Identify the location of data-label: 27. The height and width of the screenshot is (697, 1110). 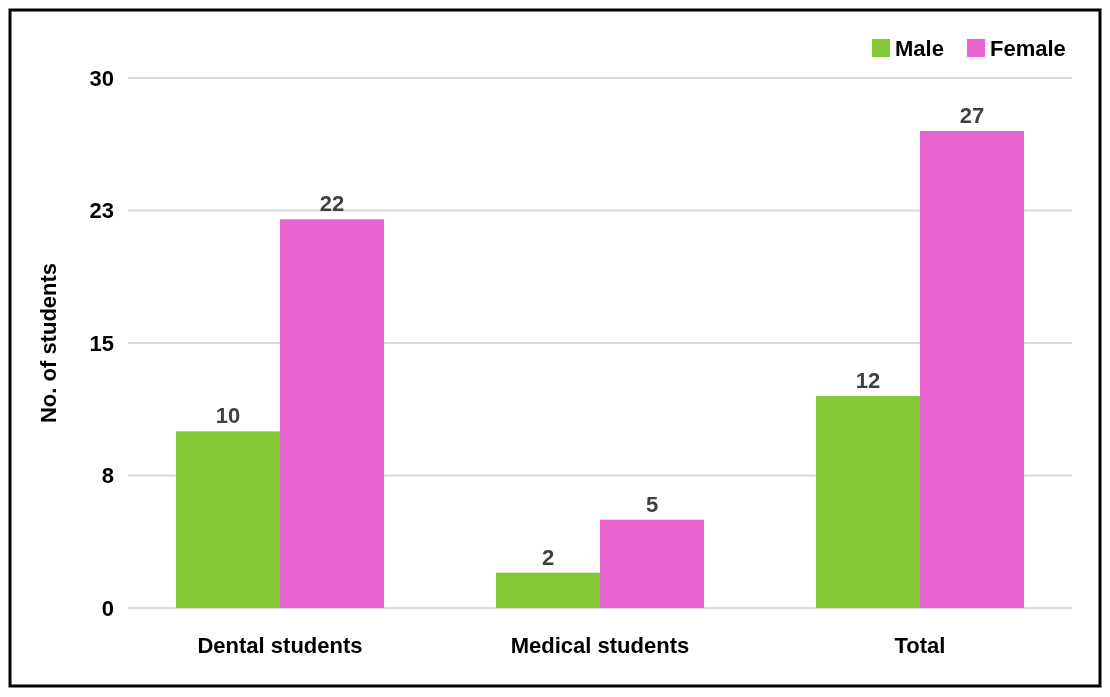
(972, 115).